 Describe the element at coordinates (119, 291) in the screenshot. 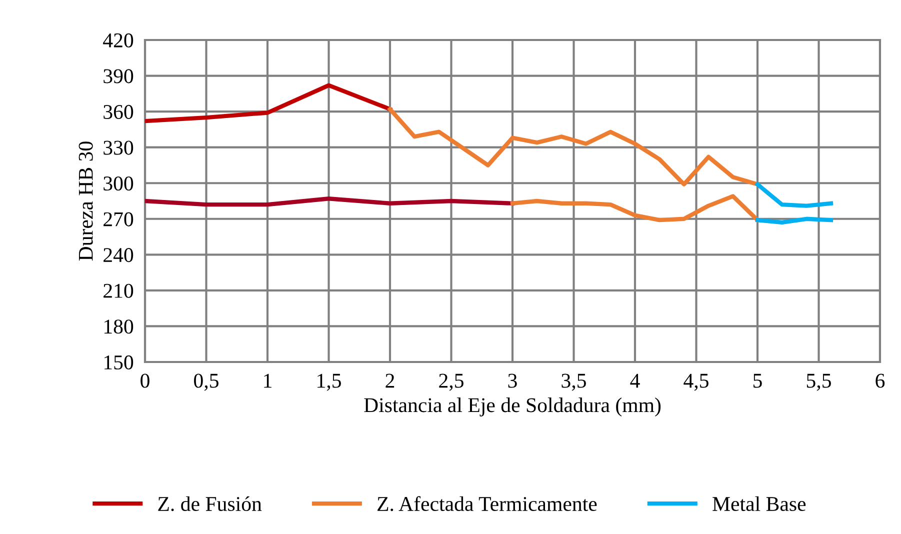

I see `y-tick-label: 210` at that location.